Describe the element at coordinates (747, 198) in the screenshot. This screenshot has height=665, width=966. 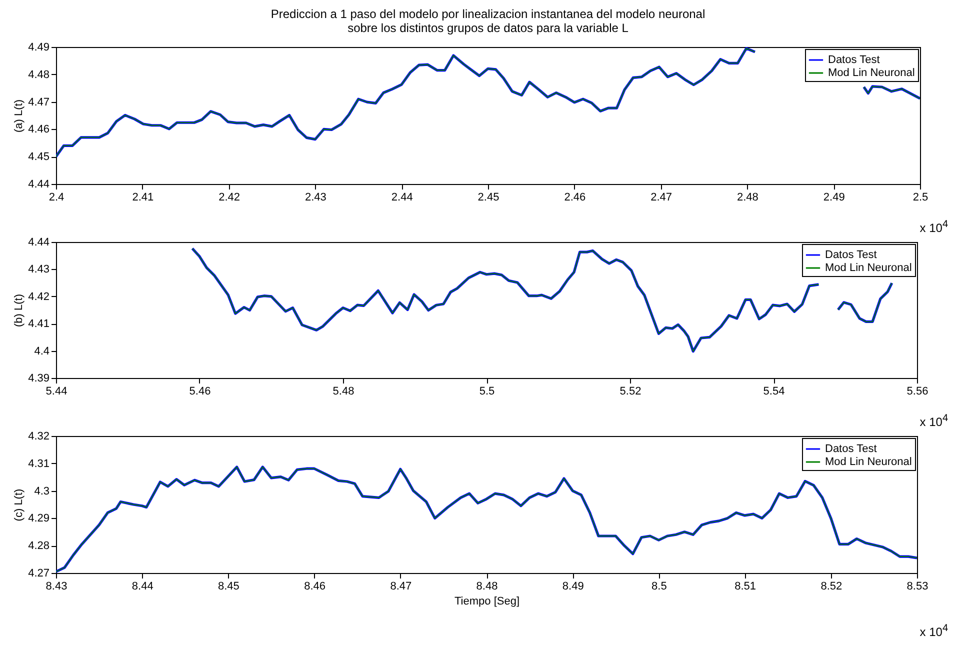
I see `x-tick-label: 2.48` at that location.